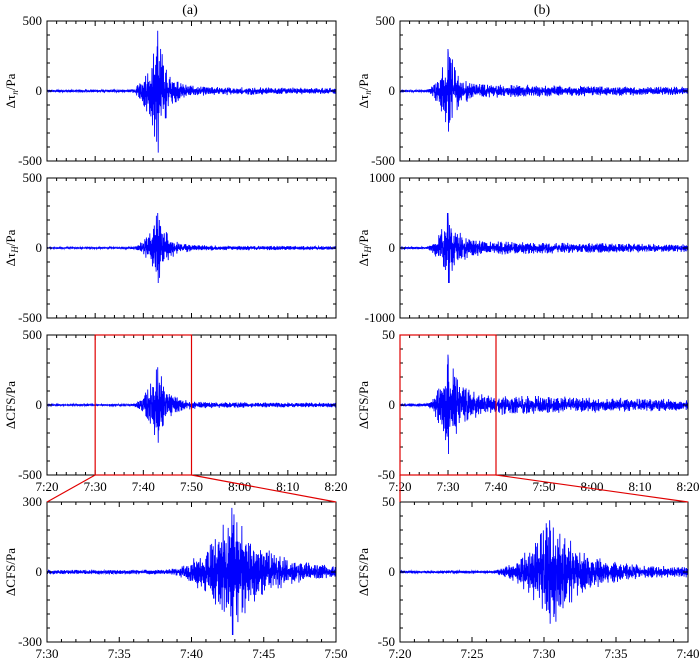 The width and height of the screenshot is (700, 662). Describe the element at coordinates (544, 572) in the screenshot. I see `trace-b4` at that location.